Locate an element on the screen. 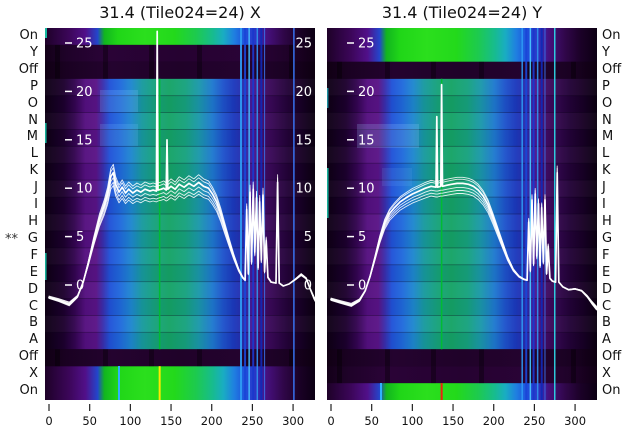 Image resolution: width=640 pixels, height=440 pixels. row-labels-left: On Y Off P O N M L K J I H G F E D C B A Off X On ** is located at coordinates (21, 220).